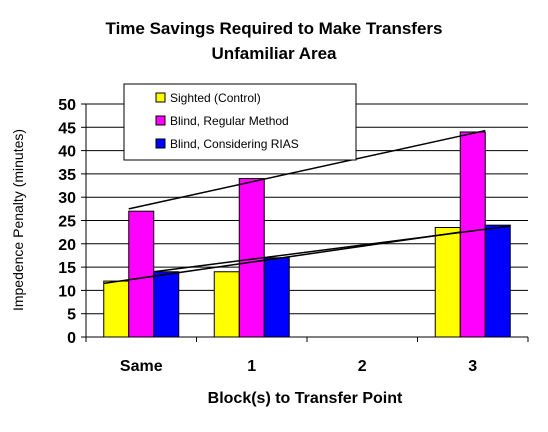  I want to click on y-tick-label: 35, so click(67, 175).